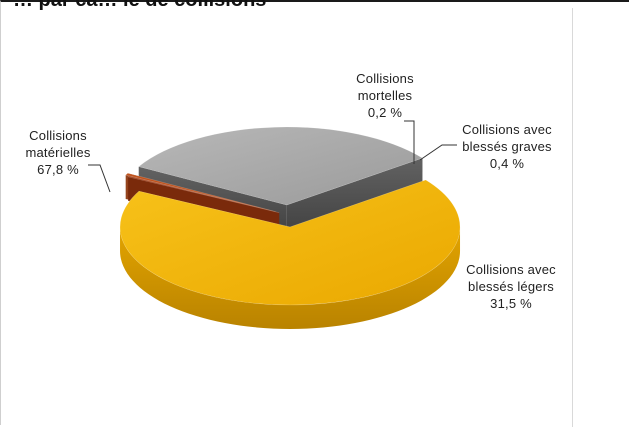 The width and height of the screenshot is (629, 427). Describe the element at coordinates (99, 178) in the screenshot. I see `leader-collisions-materielles` at that location.